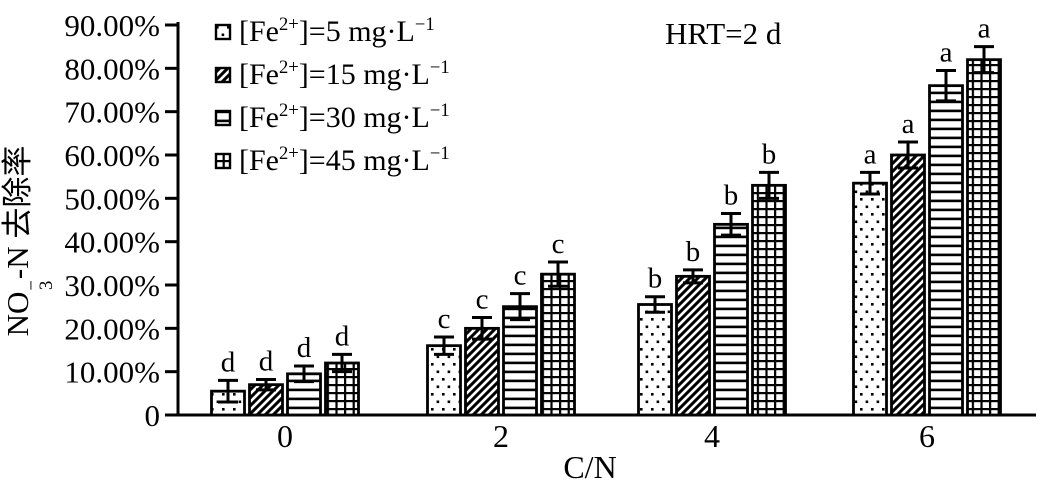 The image size is (1043, 487). I want to click on bar-fe5-cn2, so click(444, 380).